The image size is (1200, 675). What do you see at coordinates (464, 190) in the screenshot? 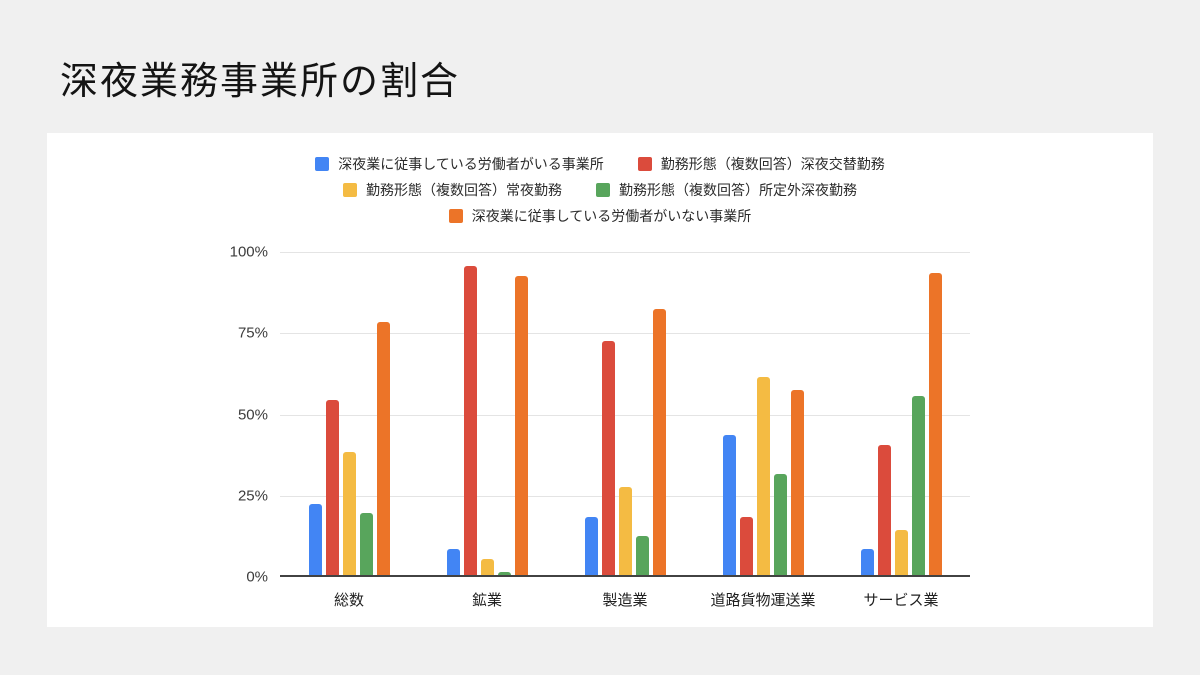
I see `legend-label: 勤務形態（複数回答）常夜勤務` at bounding box center [464, 190].